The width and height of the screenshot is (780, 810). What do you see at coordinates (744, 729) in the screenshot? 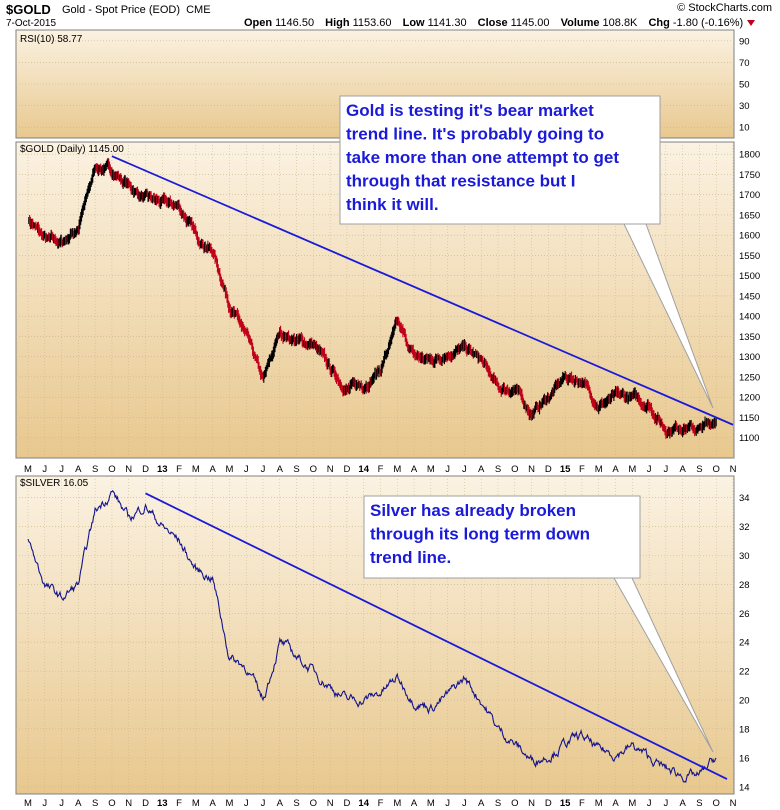
I see `y-tick-label: 18` at bounding box center [744, 729].